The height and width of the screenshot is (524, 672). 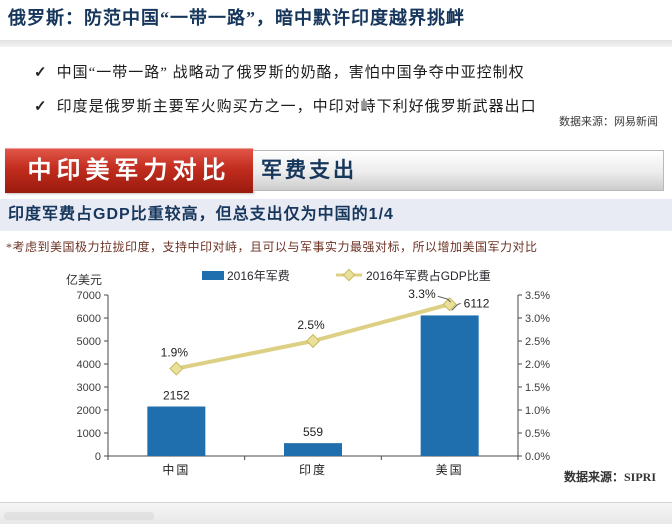 What do you see at coordinates (336, 215) in the screenshot?
I see `key-point: 印度军费占GDP比重较高，但总支出仅为中国的1/4` at bounding box center [336, 215].